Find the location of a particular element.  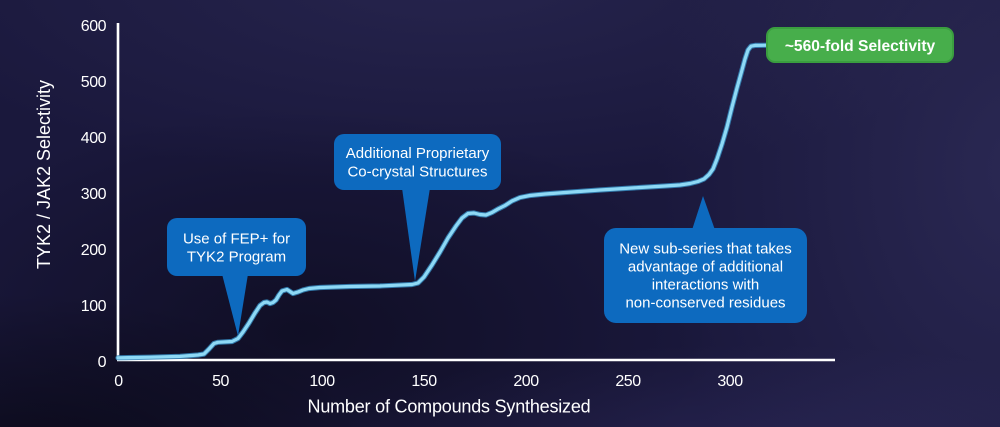

svg-text: Co-crystal Structures is located at coordinates (417, 171).